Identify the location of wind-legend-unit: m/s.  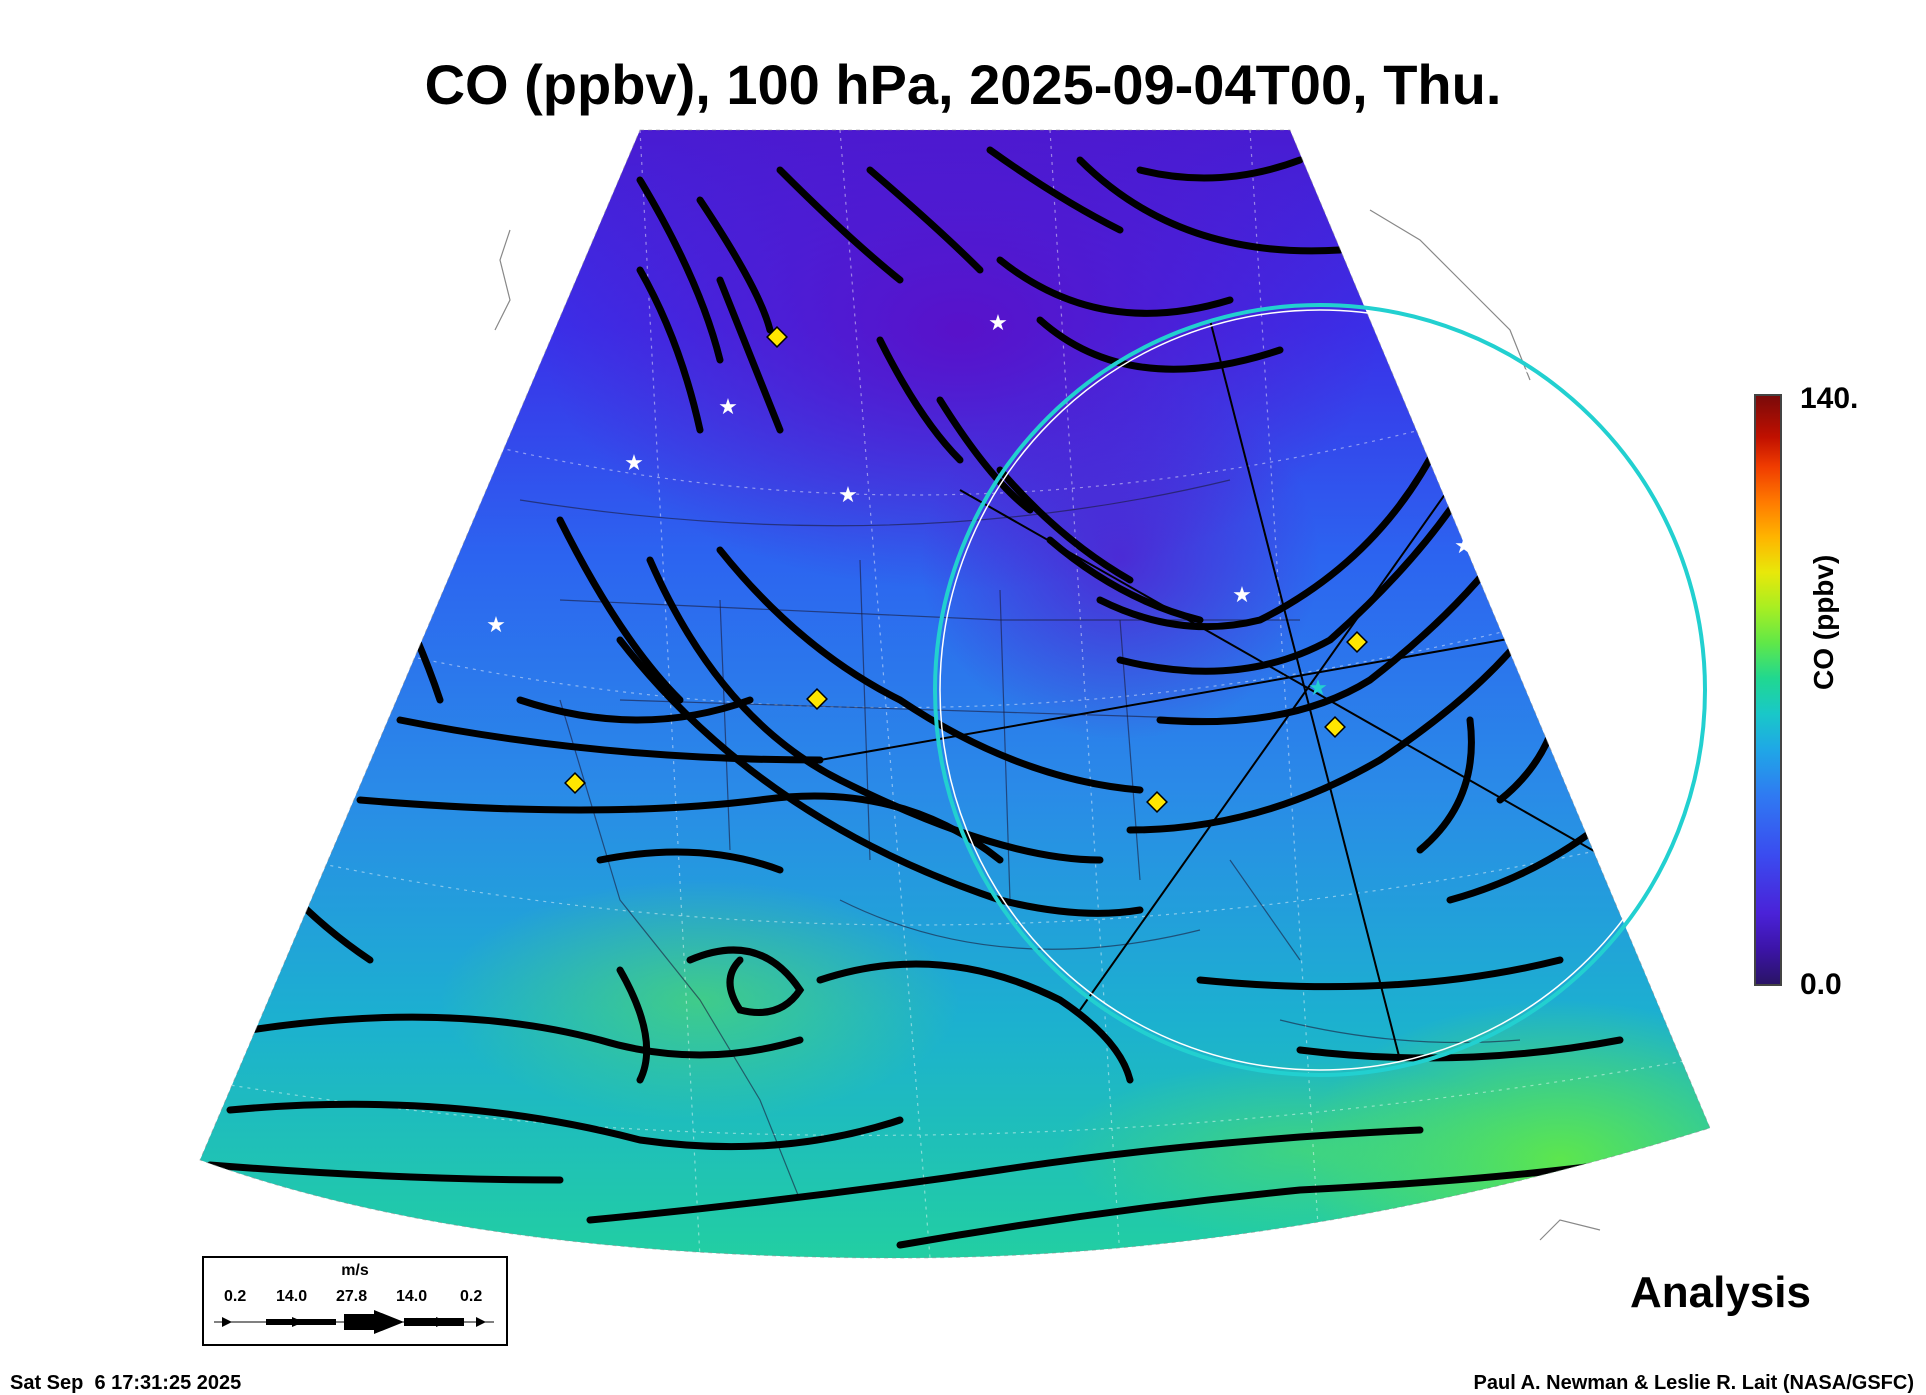
(355, 1270).